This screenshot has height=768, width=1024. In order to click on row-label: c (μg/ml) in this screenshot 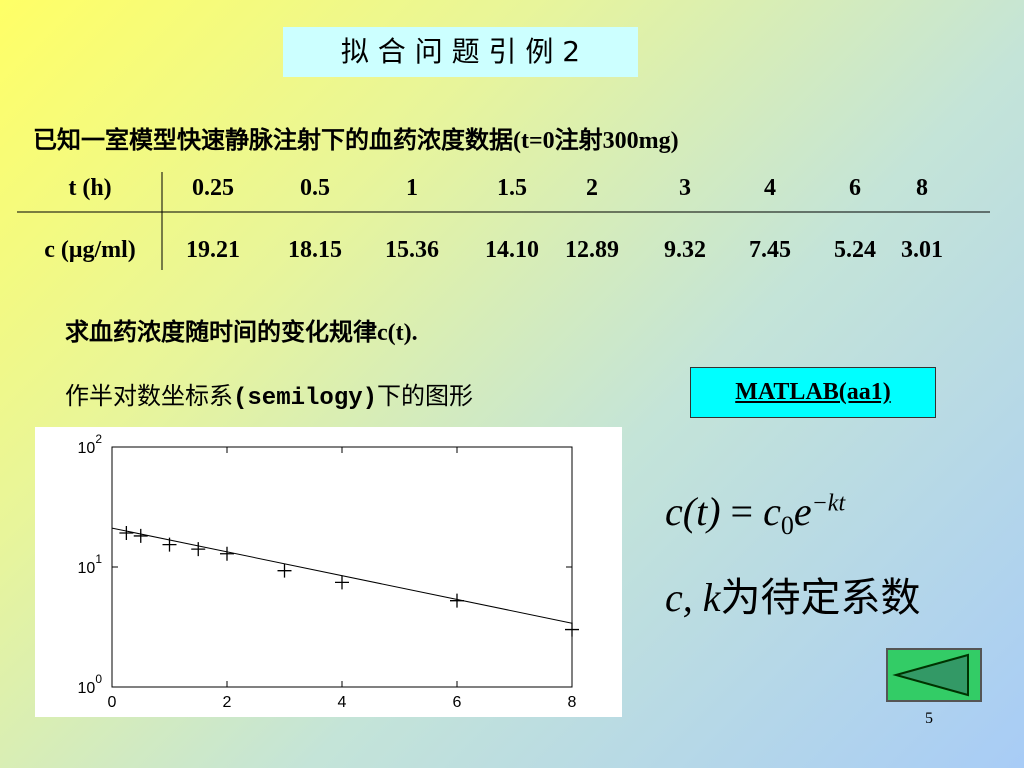, I will do `click(90, 250)`.